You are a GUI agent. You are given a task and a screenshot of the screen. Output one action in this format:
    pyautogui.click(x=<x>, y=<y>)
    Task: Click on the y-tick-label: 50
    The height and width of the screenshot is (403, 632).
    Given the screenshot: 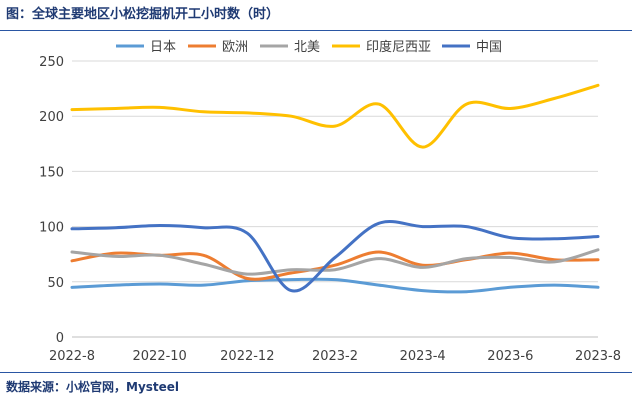 What is the action you would take?
    pyautogui.click(x=55, y=283)
    